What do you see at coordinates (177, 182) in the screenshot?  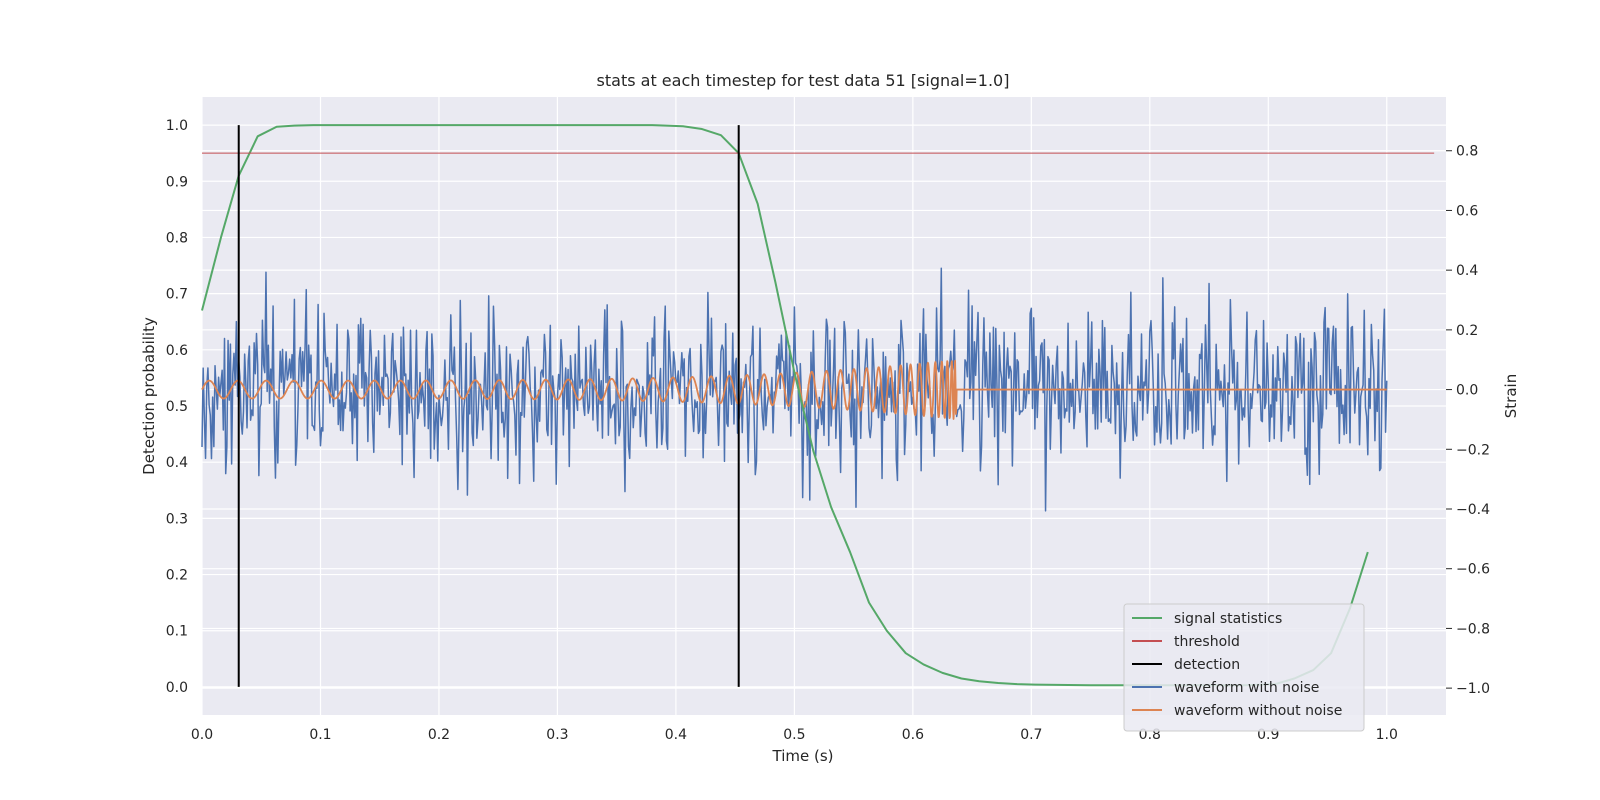 I see `y-left-tick-label: 0.9` at bounding box center [177, 182].